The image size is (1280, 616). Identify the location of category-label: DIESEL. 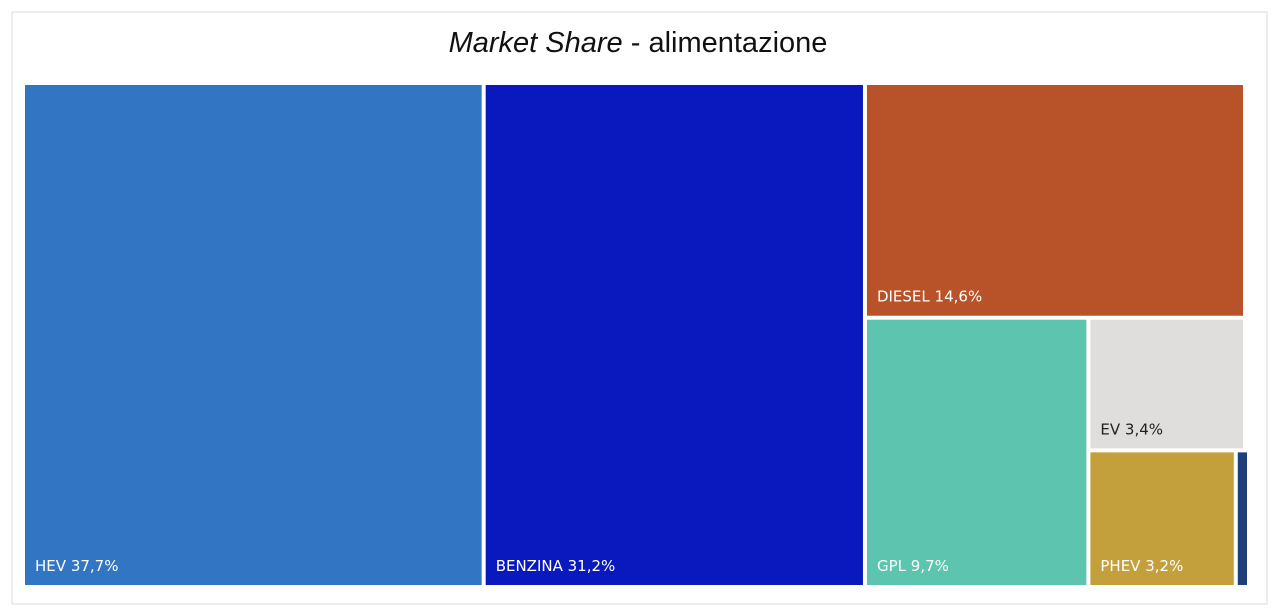
(903, 297).